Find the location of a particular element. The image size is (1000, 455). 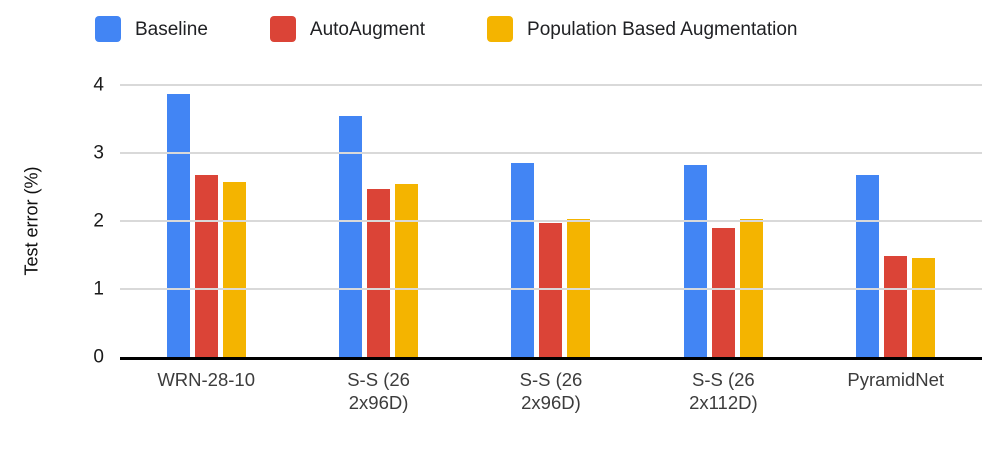

legend-label-pba: Population Based Augmentation is located at coordinates (662, 29).